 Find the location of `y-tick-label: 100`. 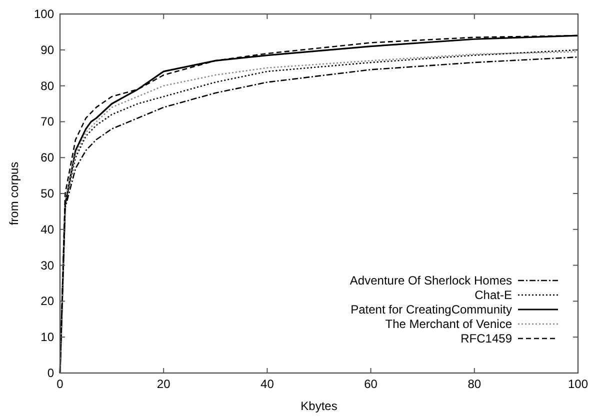

y-tick-label: 100 is located at coordinates (44, 14).